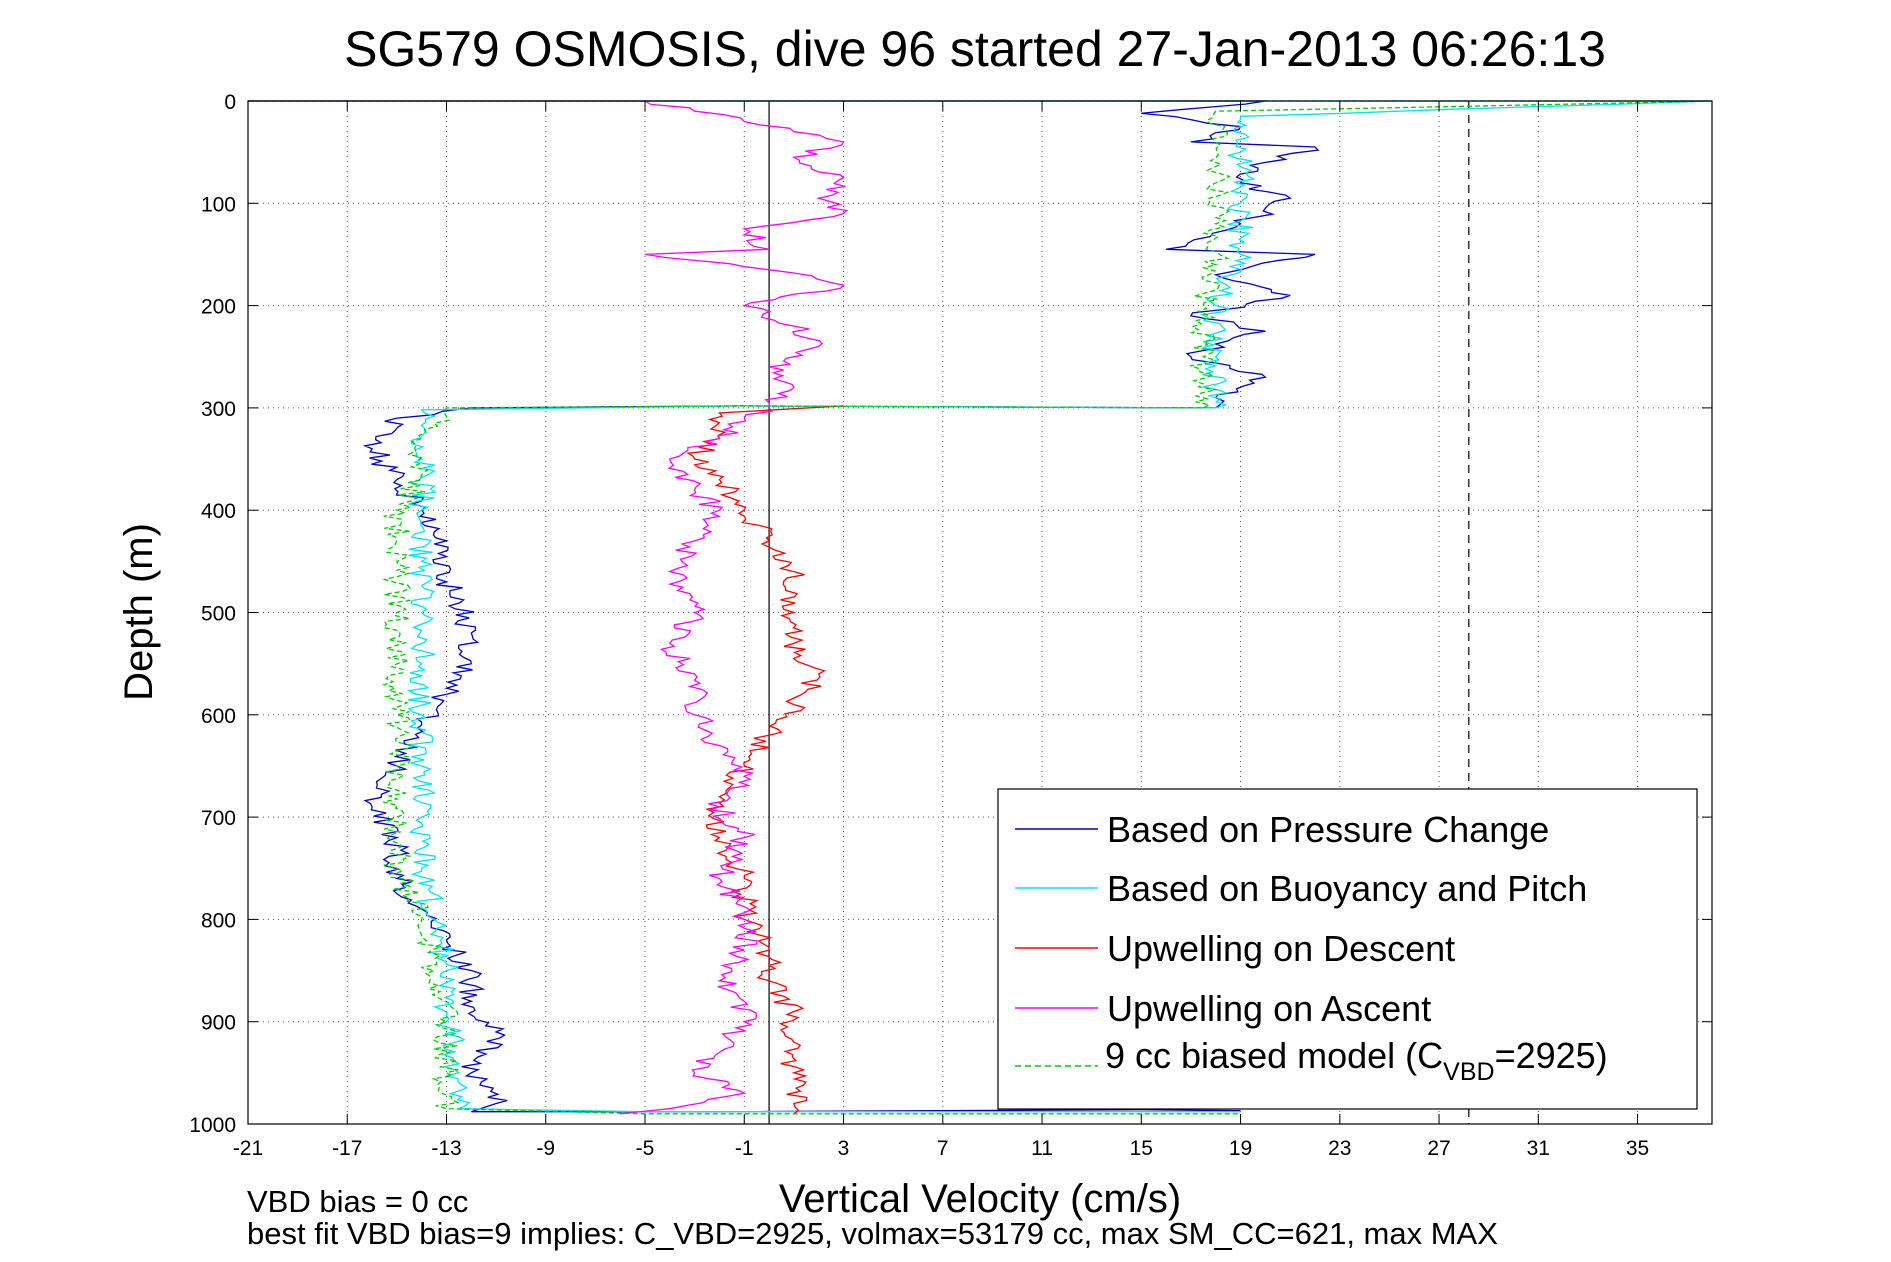  What do you see at coordinates (218, 614) in the screenshot?
I see `y-tick-label: 500` at bounding box center [218, 614].